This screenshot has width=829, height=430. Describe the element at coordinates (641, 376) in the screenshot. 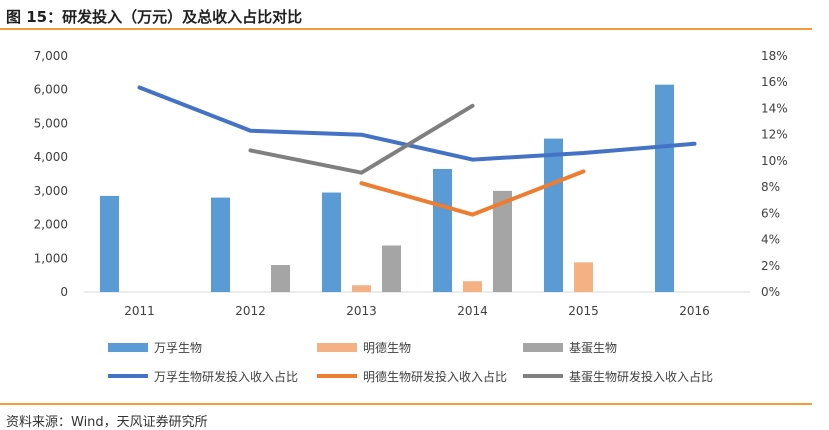

I see `legend-label: 基蛋生物研发投入收入占比` at that location.